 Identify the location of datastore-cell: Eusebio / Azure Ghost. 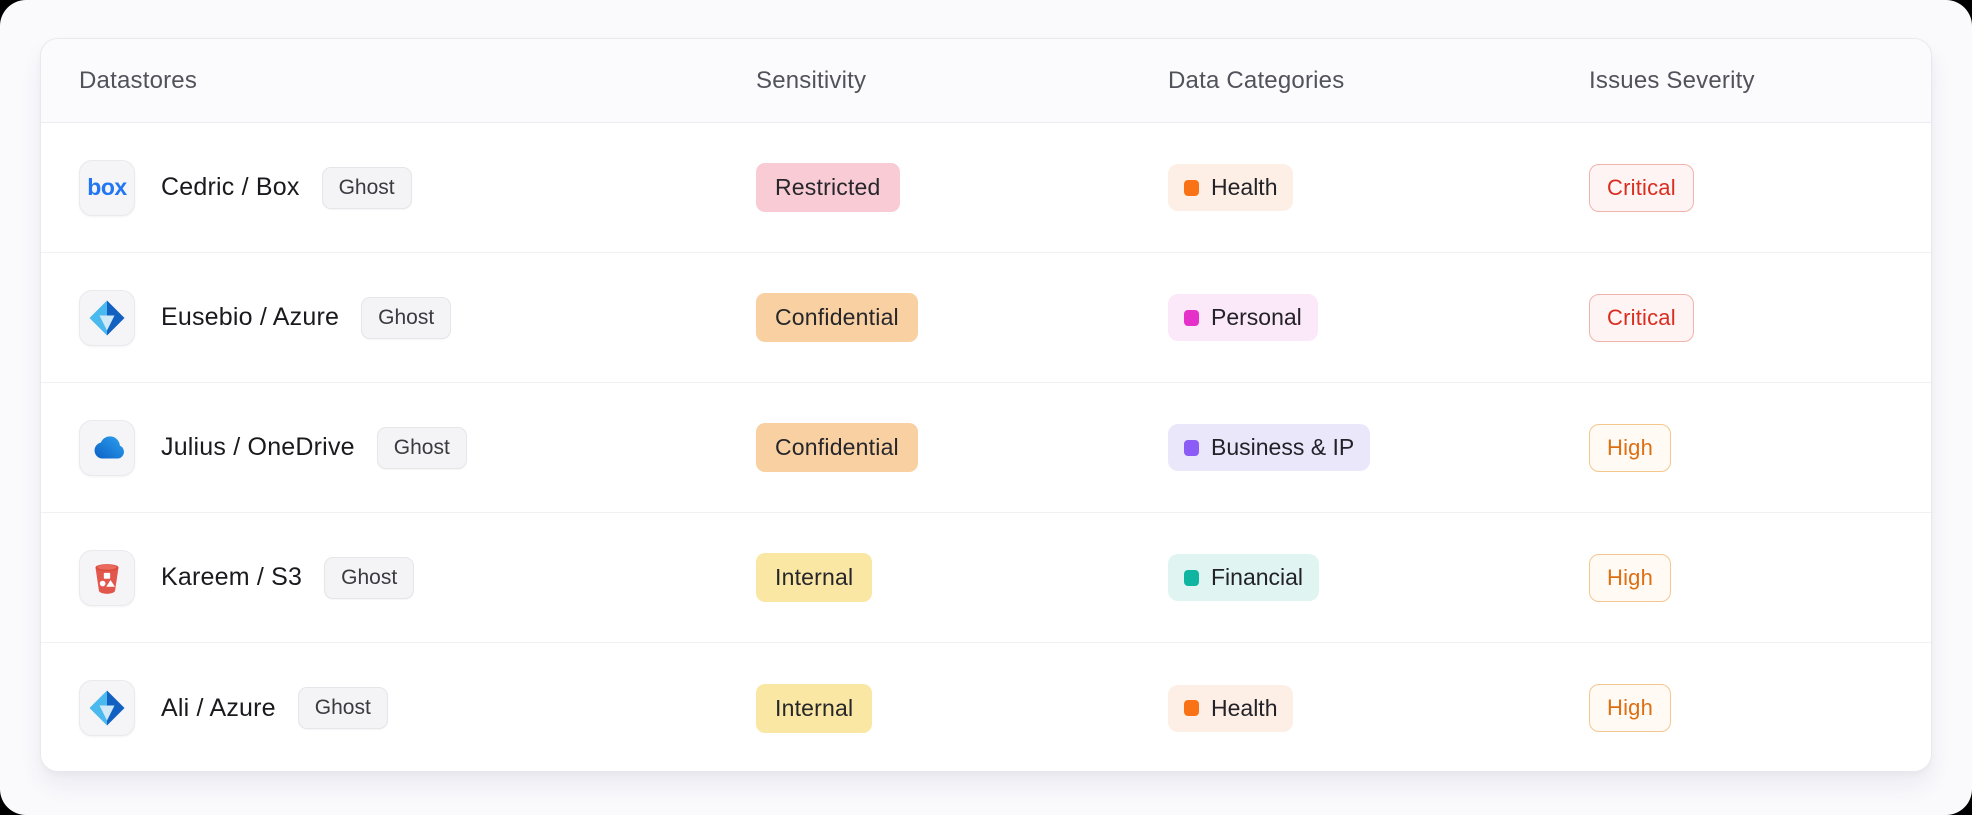
(417, 317).